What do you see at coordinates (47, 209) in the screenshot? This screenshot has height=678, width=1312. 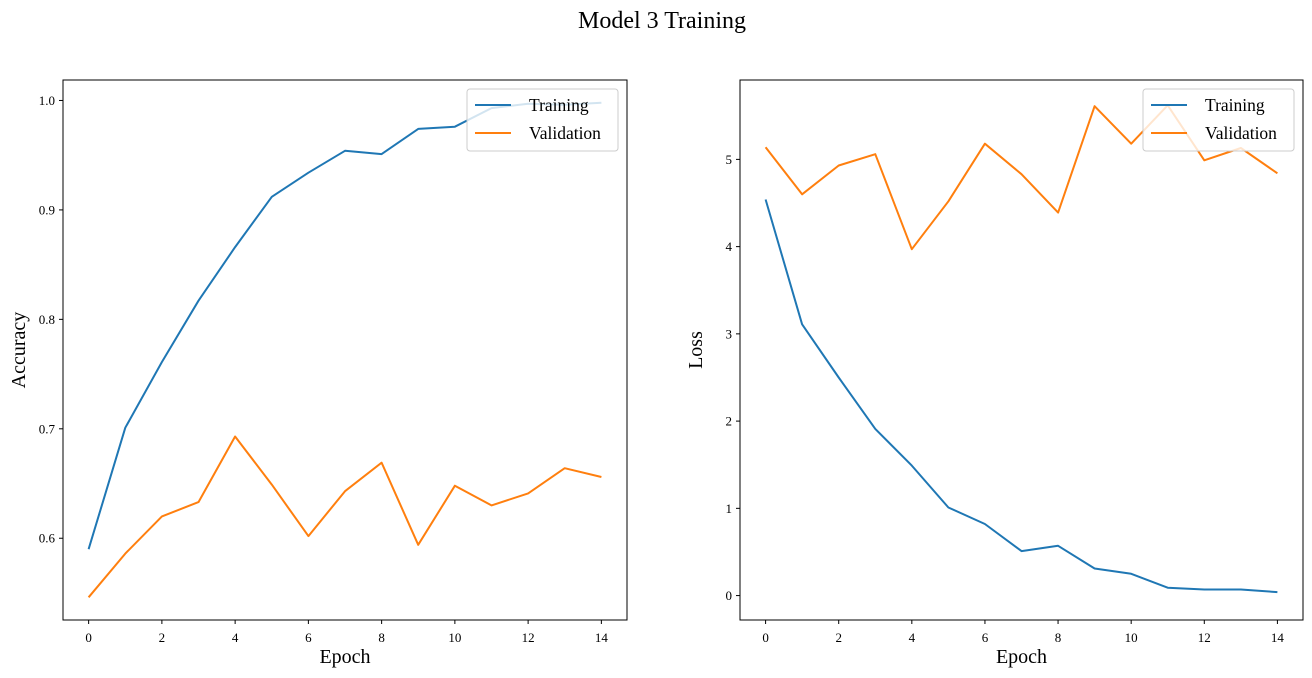 I see `accuracy-y-tick-label: 0.9` at bounding box center [47, 209].